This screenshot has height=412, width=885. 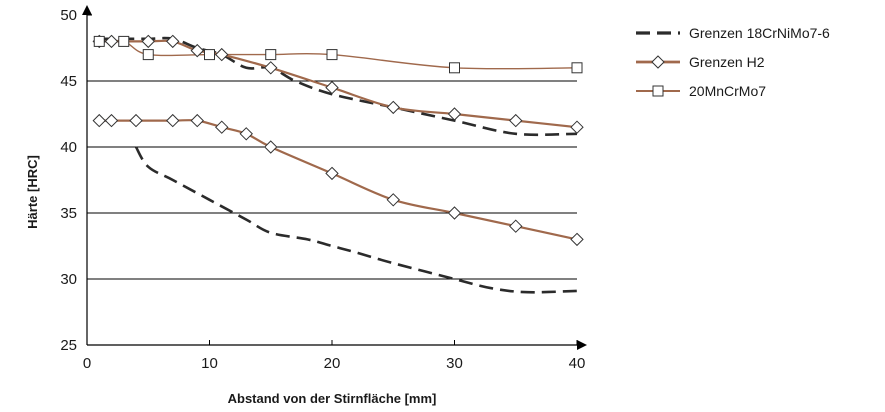 I want to click on x-tick-label-4: 40, so click(x=577, y=363).